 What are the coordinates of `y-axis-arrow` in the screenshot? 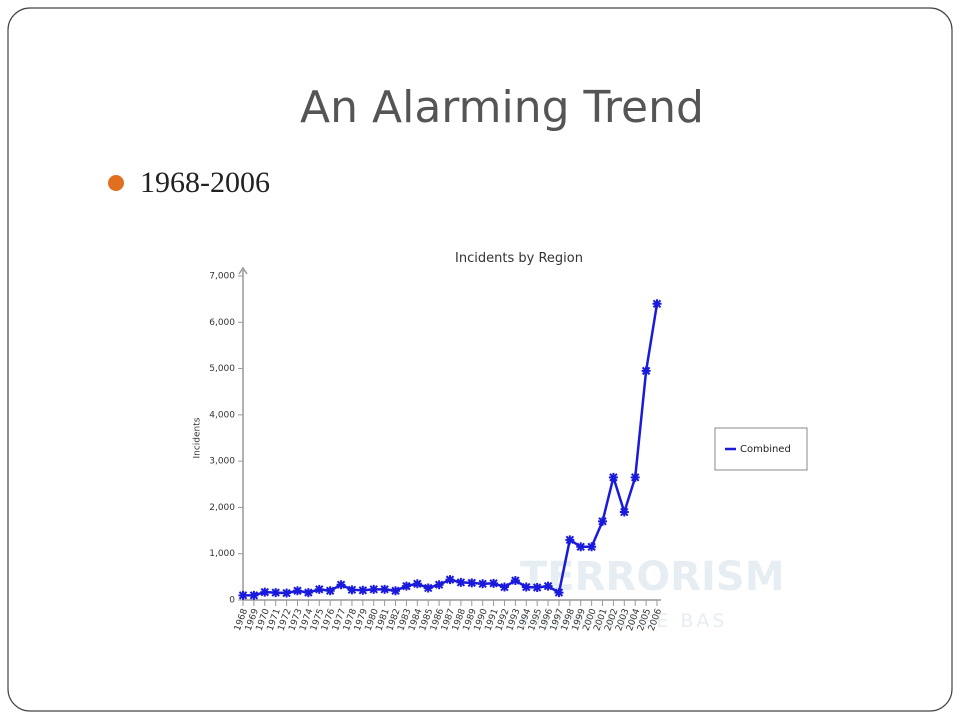 It's located at (243, 270).